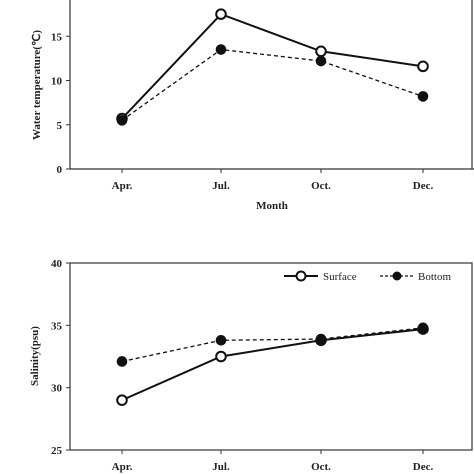 This screenshot has height=474, width=474. Describe the element at coordinates (57, 389) in the screenshot. I see `y-tick-label: 30` at that location.